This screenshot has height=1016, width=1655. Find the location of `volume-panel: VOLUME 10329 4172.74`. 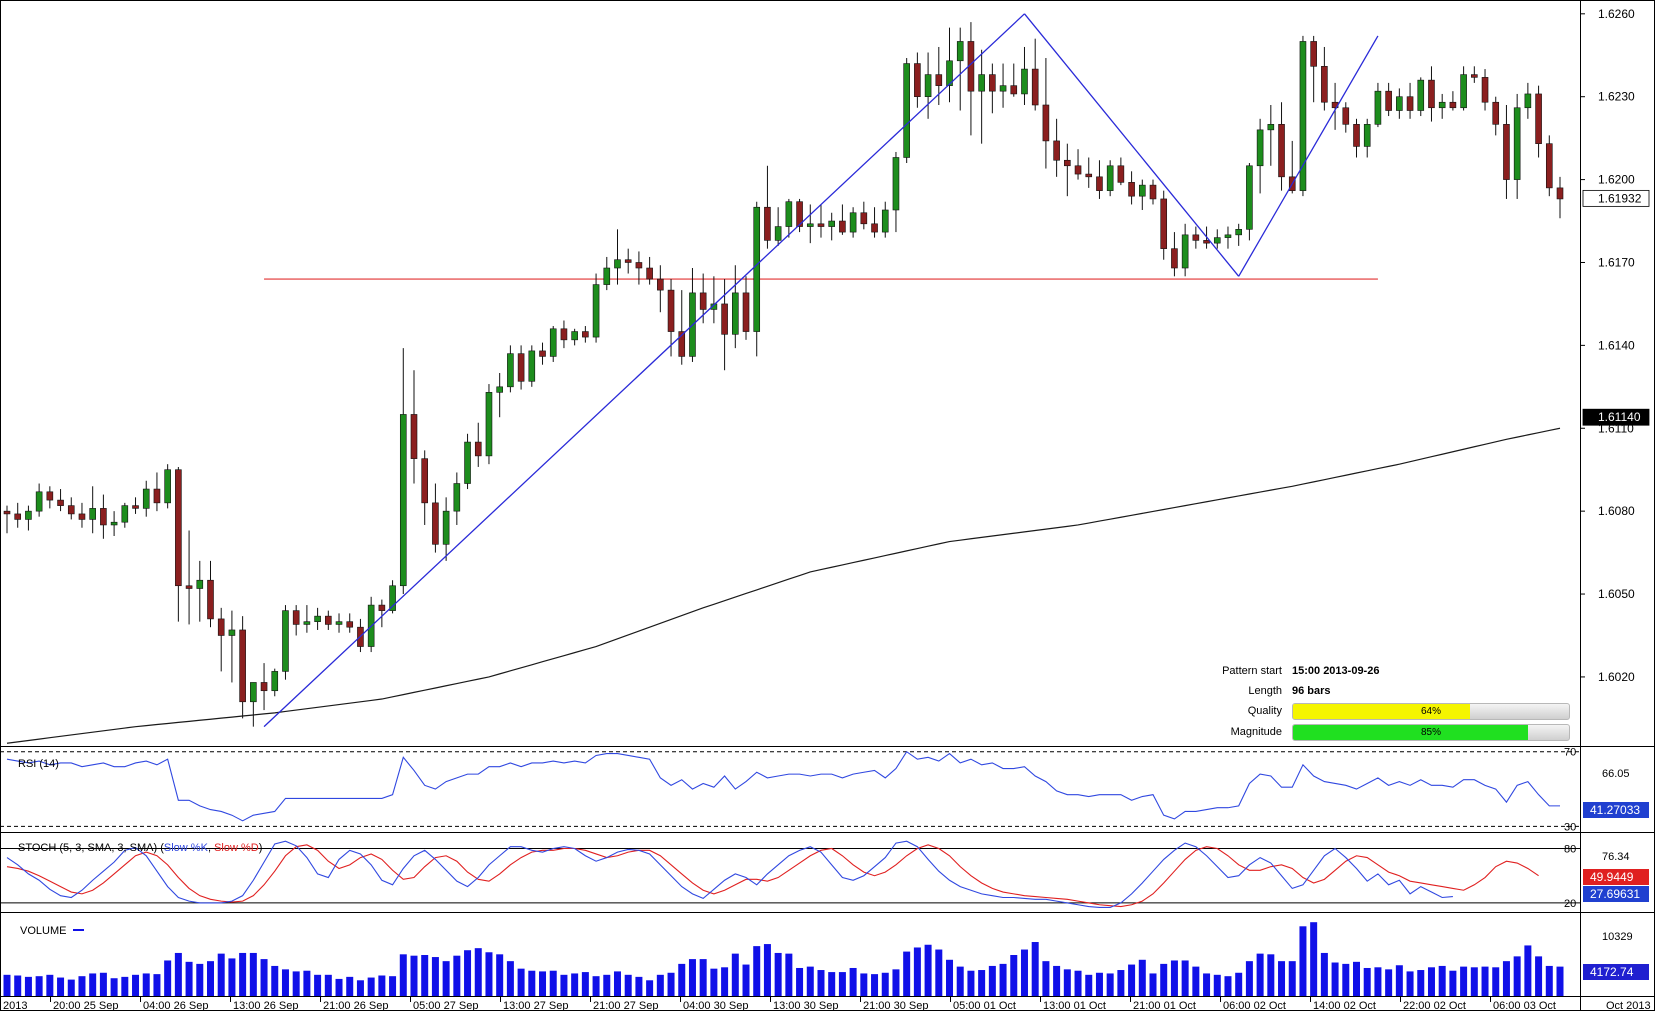

volume-panel: VOLUME 10329 4172.74 is located at coordinates (826, 959).